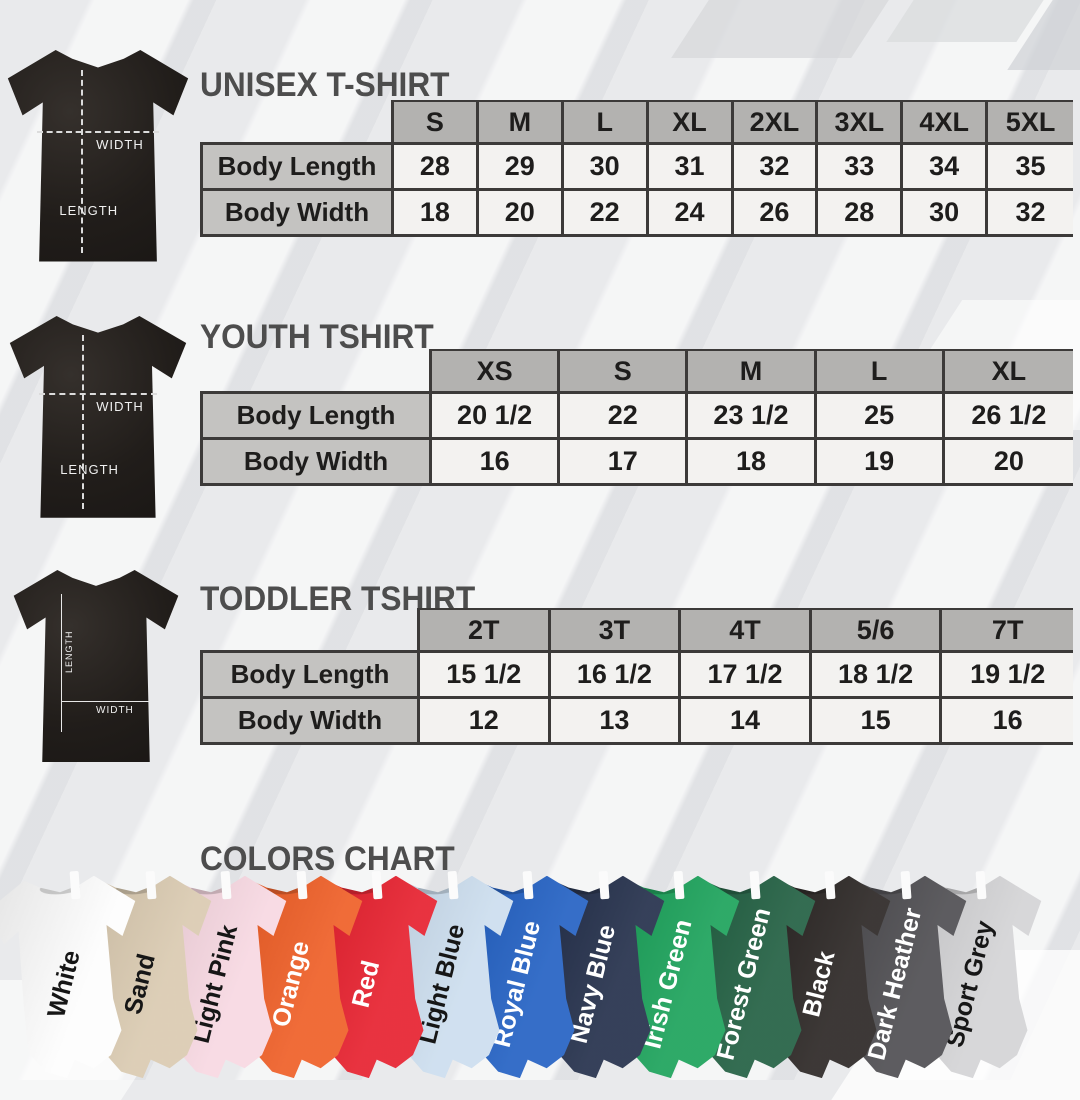 This screenshot has height=1100, width=1080. Describe the element at coordinates (1008, 417) in the screenshot. I see `size-value-cell: 26 1/2` at that location.